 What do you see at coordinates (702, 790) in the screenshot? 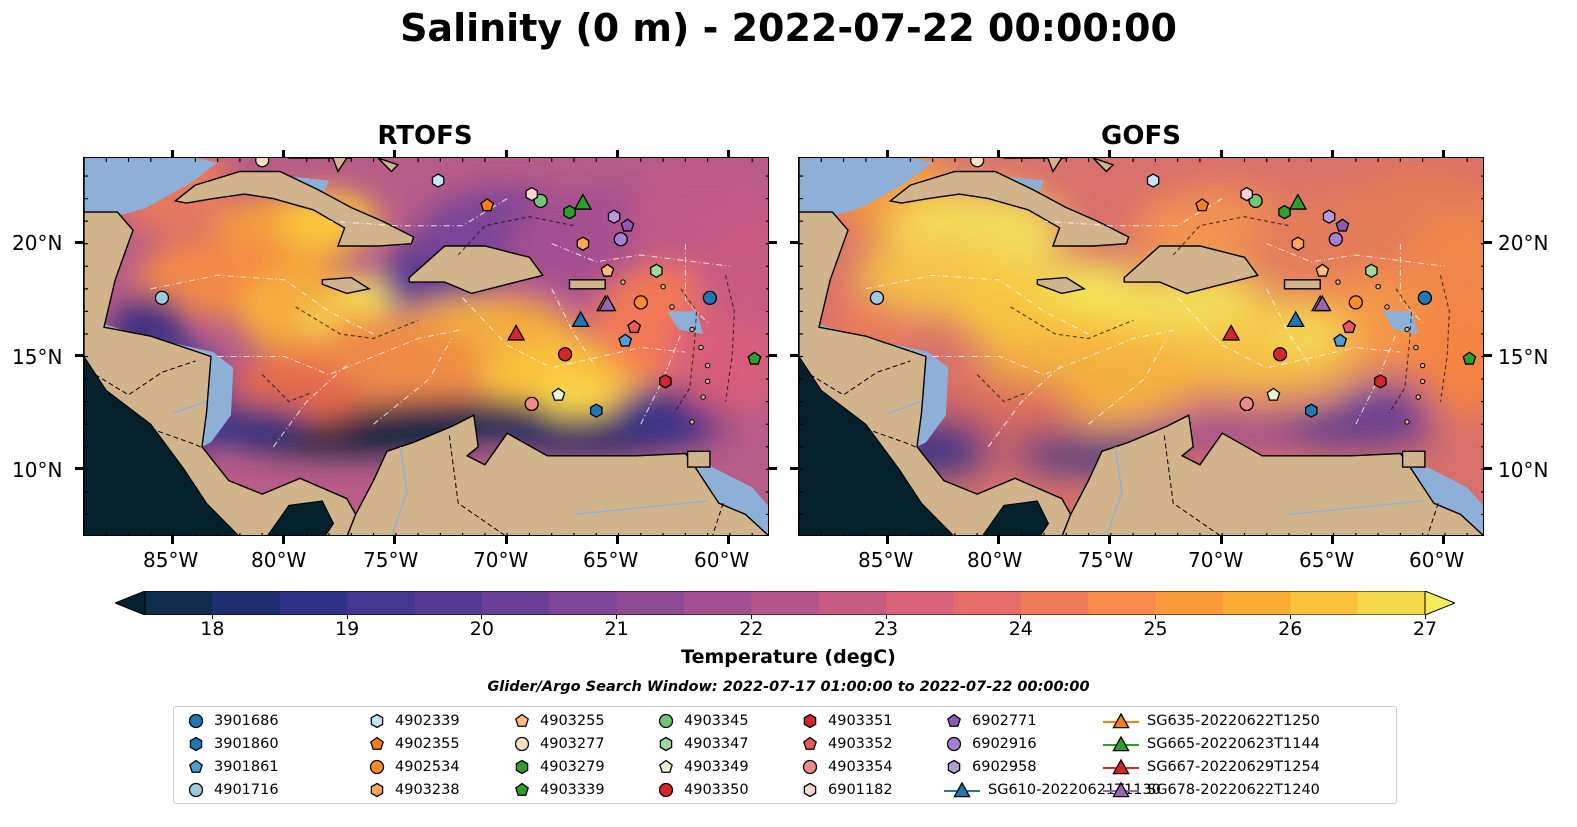
I see `legend-item: 4903350` at bounding box center [702, 790].